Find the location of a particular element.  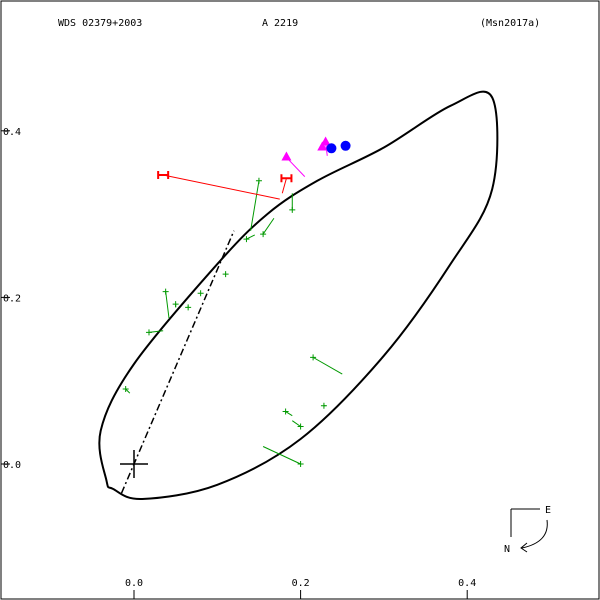

compass-arrow-head is located at coordinates (524, 547).